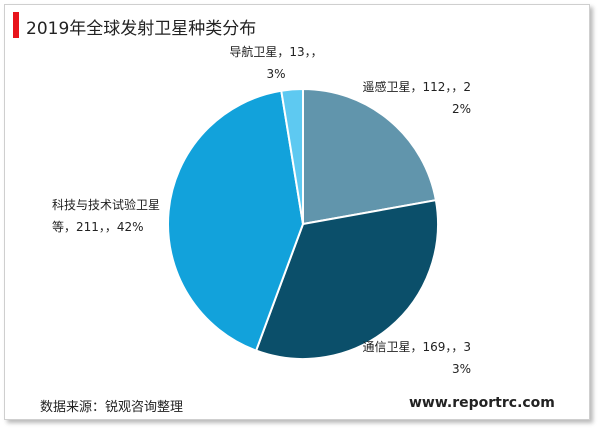 Image resolution: width=600 pixels, height=430 pixels. Describe the element at coordinates (141, 29) in the screenshot. I see `chart-title: 2019年全球发射卫星种类分布` at that location.